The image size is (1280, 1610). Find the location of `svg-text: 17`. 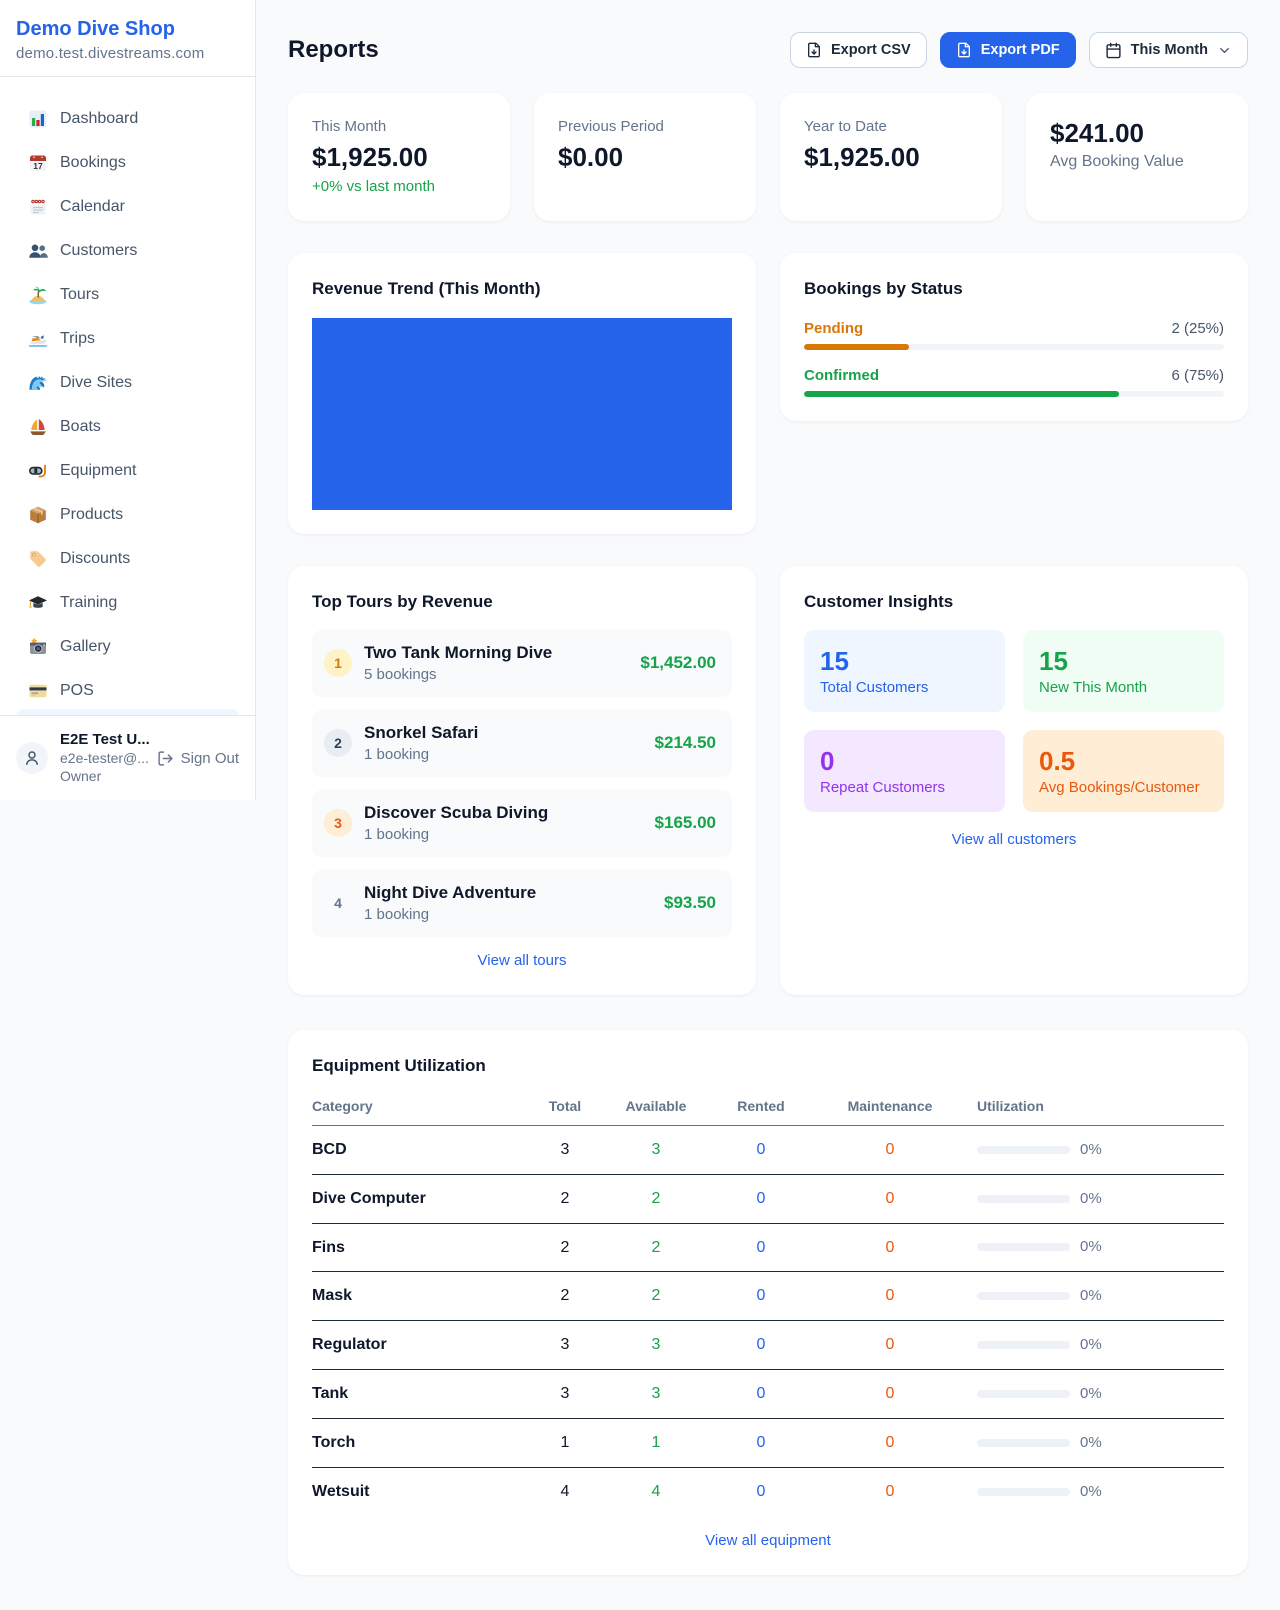

svg-text: 17 is located at coordinates (38, 166).